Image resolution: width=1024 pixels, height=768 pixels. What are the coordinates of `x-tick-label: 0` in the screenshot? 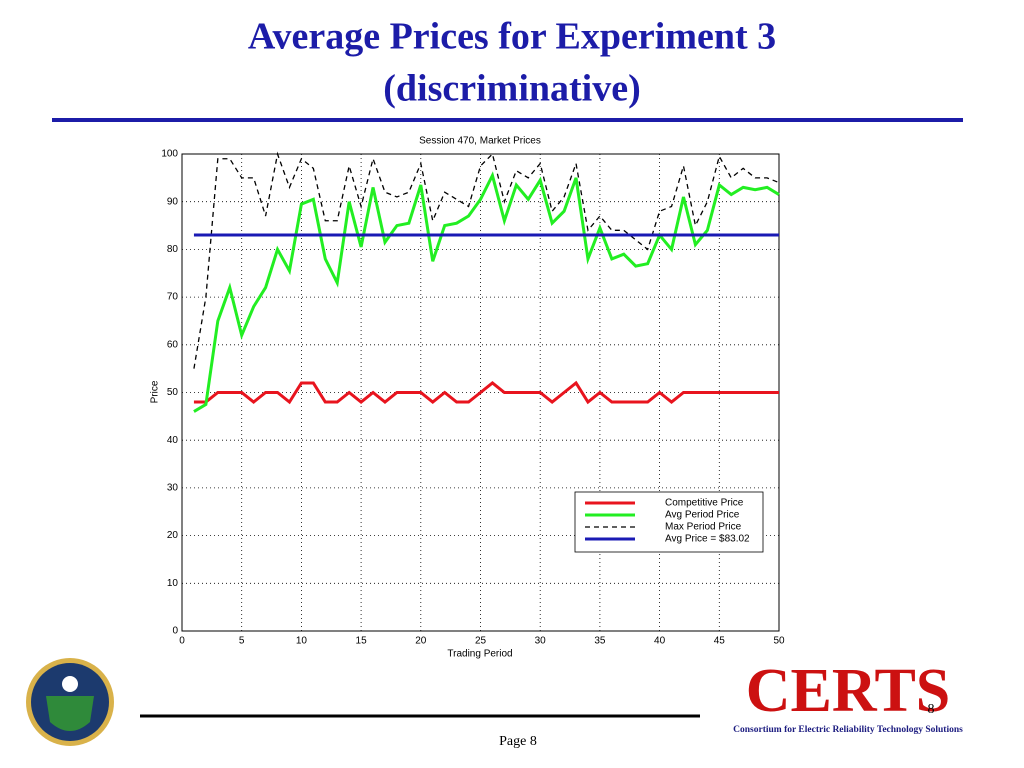 It's located at (182, 641).